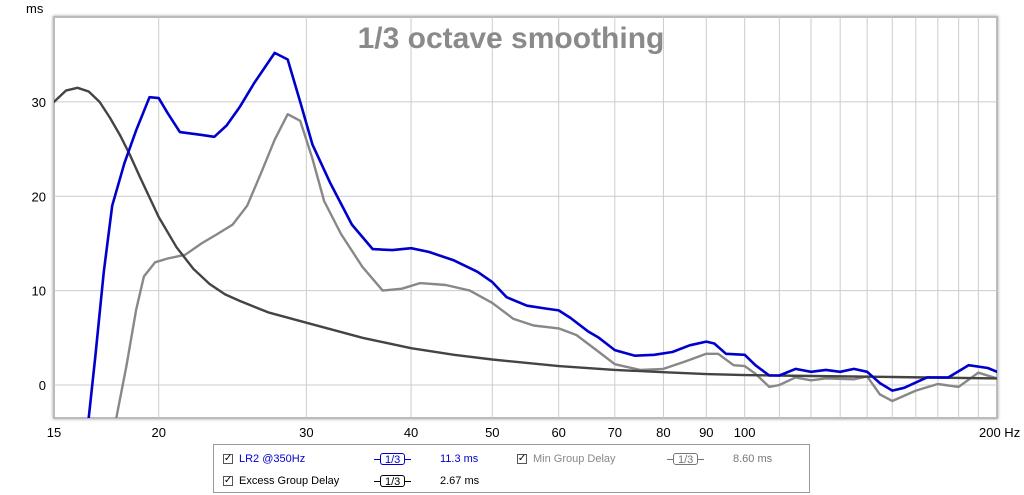 This screenshot has height=495, width=1024. What do you see at coordinates (228, 458) in the screenshot?
I see `legend-checkbox-lr2: ✓` at bounding box center [228, 458].